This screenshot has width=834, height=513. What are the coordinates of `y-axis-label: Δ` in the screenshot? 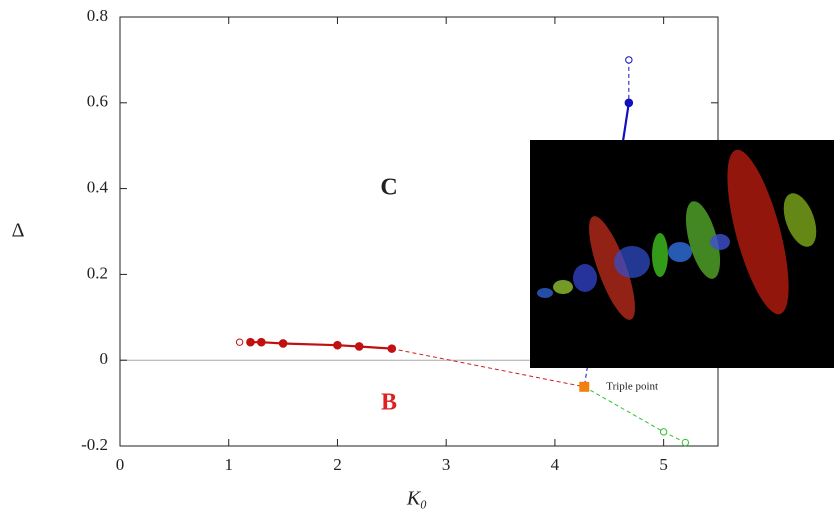 It's located at (18, 231).